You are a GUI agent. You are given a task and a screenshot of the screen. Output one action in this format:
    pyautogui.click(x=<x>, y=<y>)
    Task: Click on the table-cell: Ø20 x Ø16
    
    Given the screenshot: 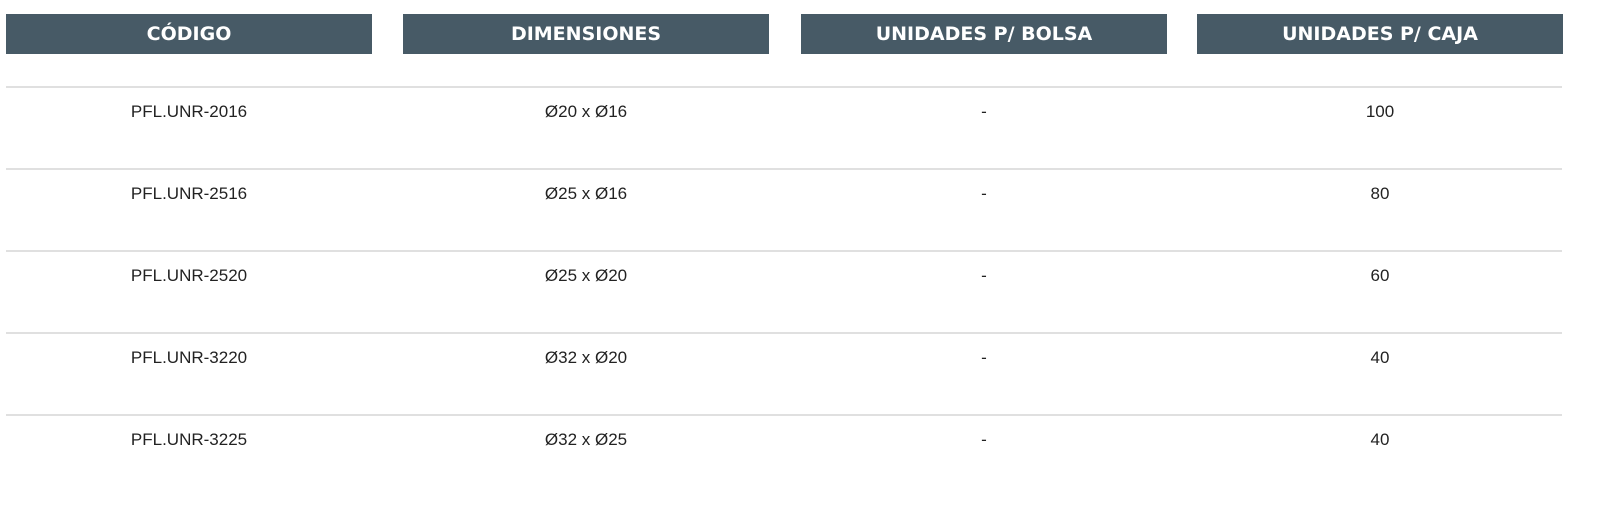 What is the action you would take?
    pyautogui.click(x=586, y=111)
    